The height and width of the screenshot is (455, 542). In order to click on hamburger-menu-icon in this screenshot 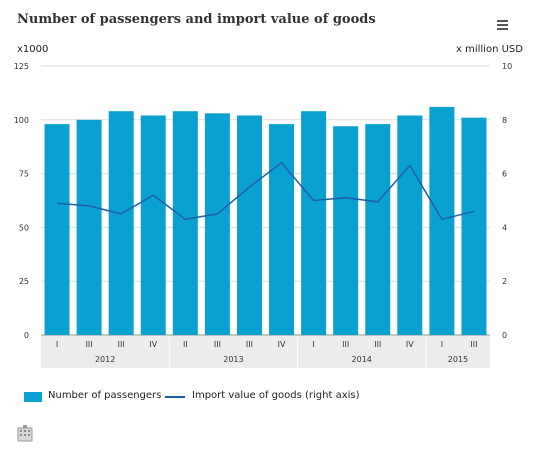, I will do `click(502, 25)`.